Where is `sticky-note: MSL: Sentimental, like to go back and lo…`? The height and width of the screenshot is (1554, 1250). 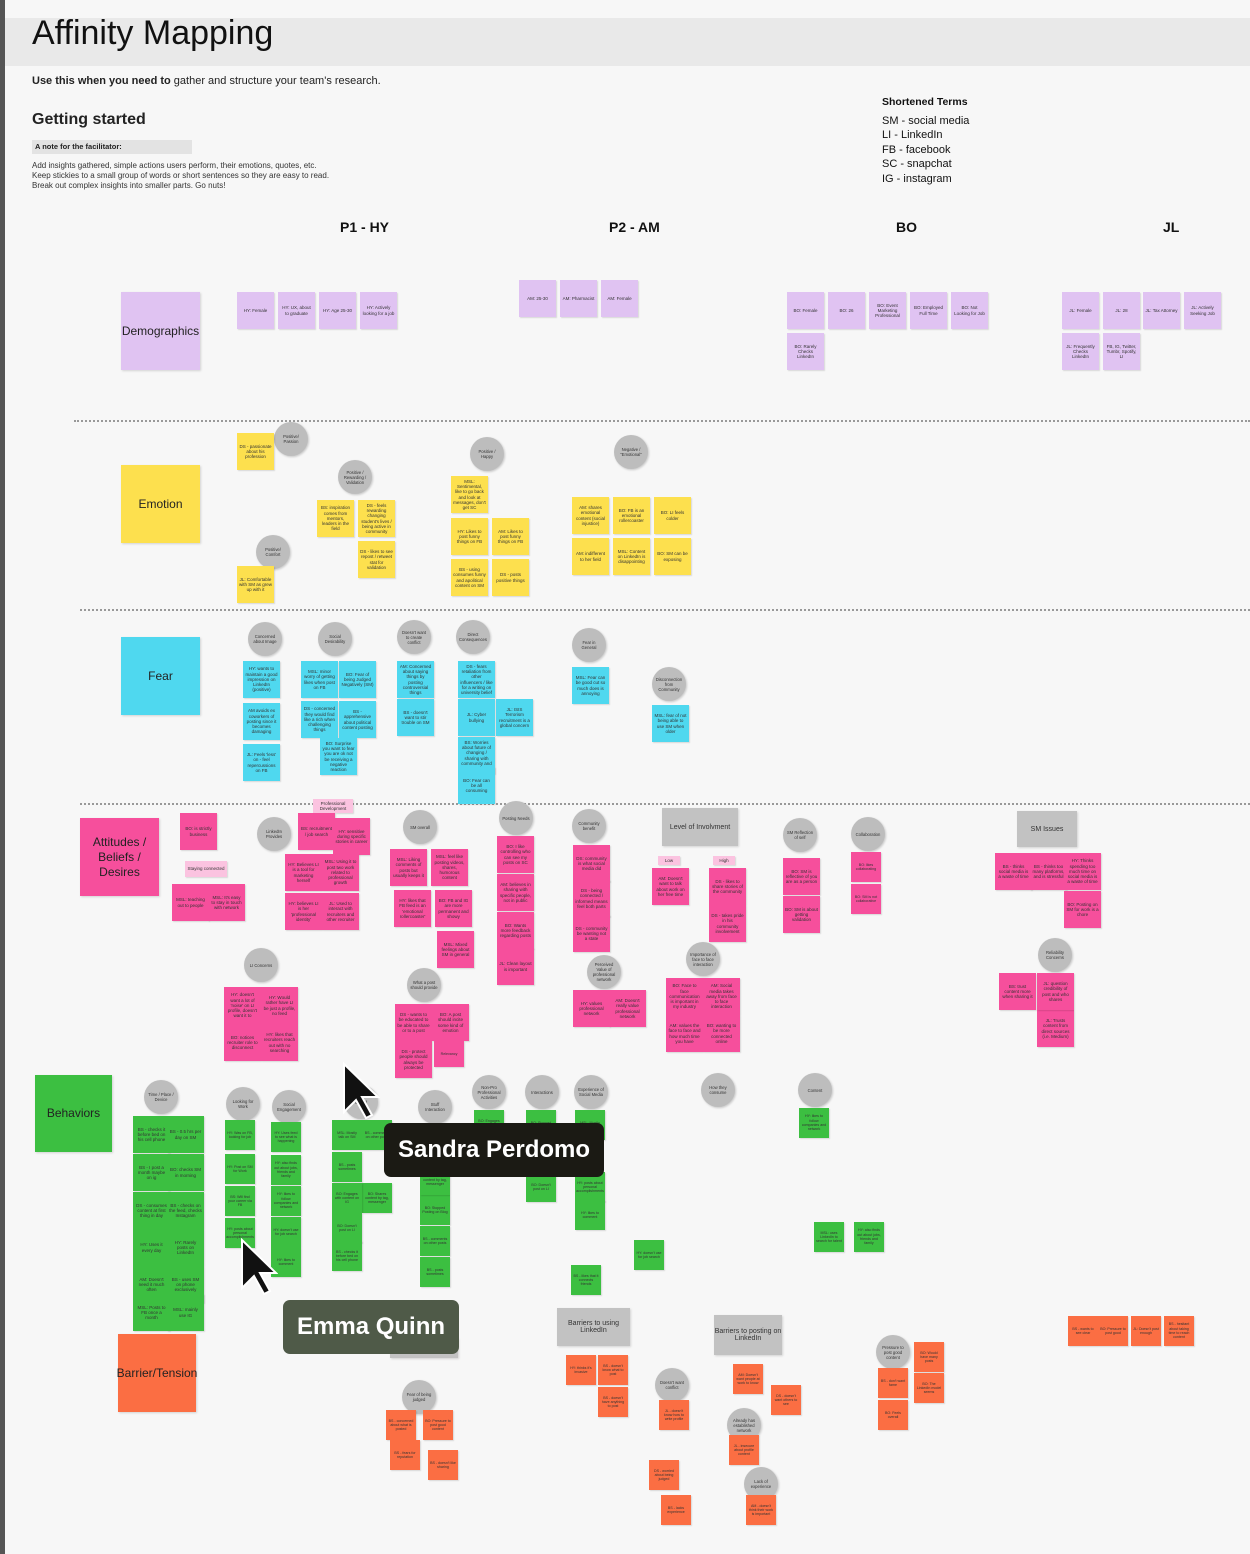 sticky-note: MSL: Sentimental, like to go back and lo… is located at coordinates (469, 494).